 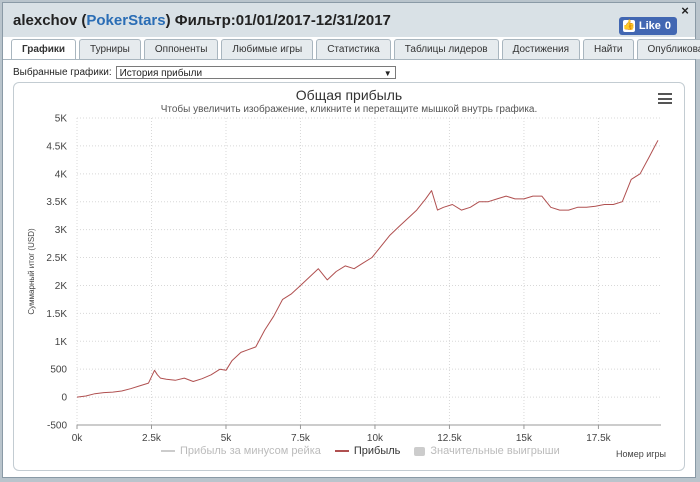 I want to click on facebook-like-button: 👍 Like 0, so click(x=647, y=26).